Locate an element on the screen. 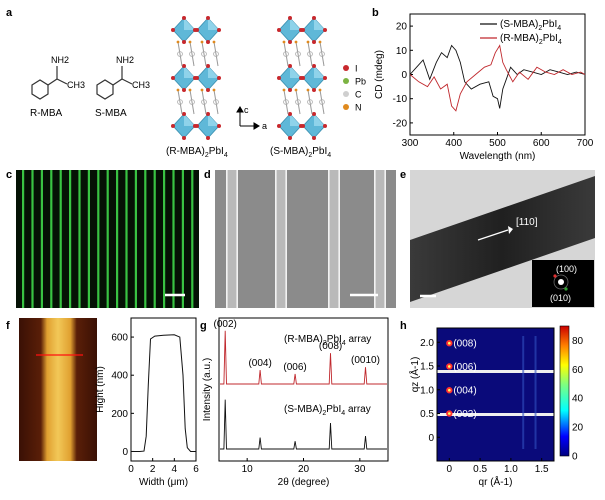 The height and width of the screenshot is (500, 605). direction-label: [110] is located at coordinates (527, 222).